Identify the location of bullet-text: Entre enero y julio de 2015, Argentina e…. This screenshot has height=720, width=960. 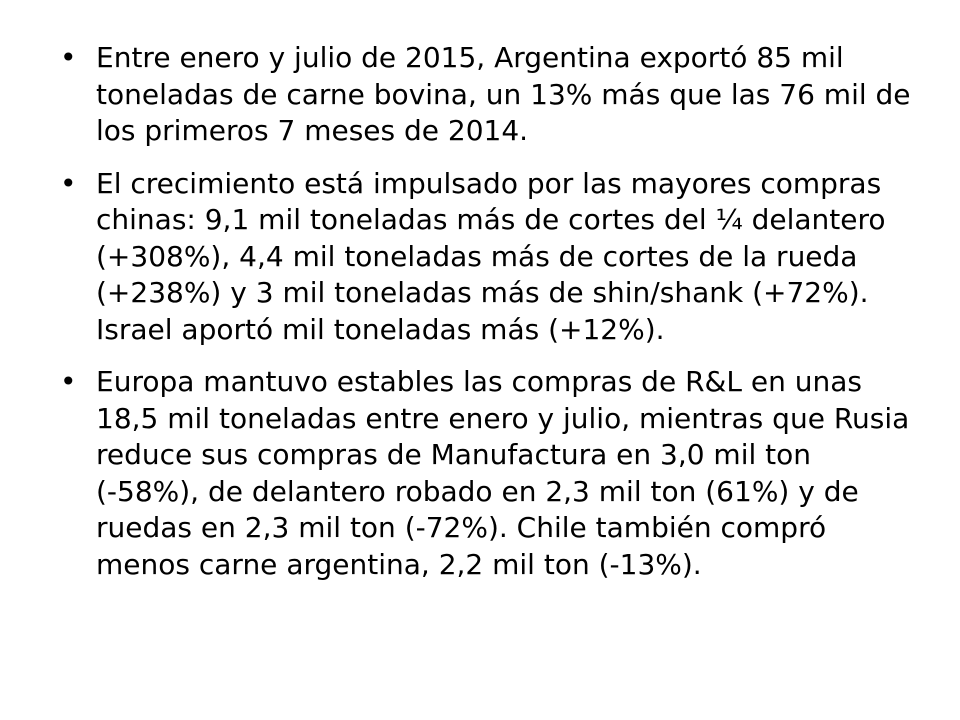
(503, 94).